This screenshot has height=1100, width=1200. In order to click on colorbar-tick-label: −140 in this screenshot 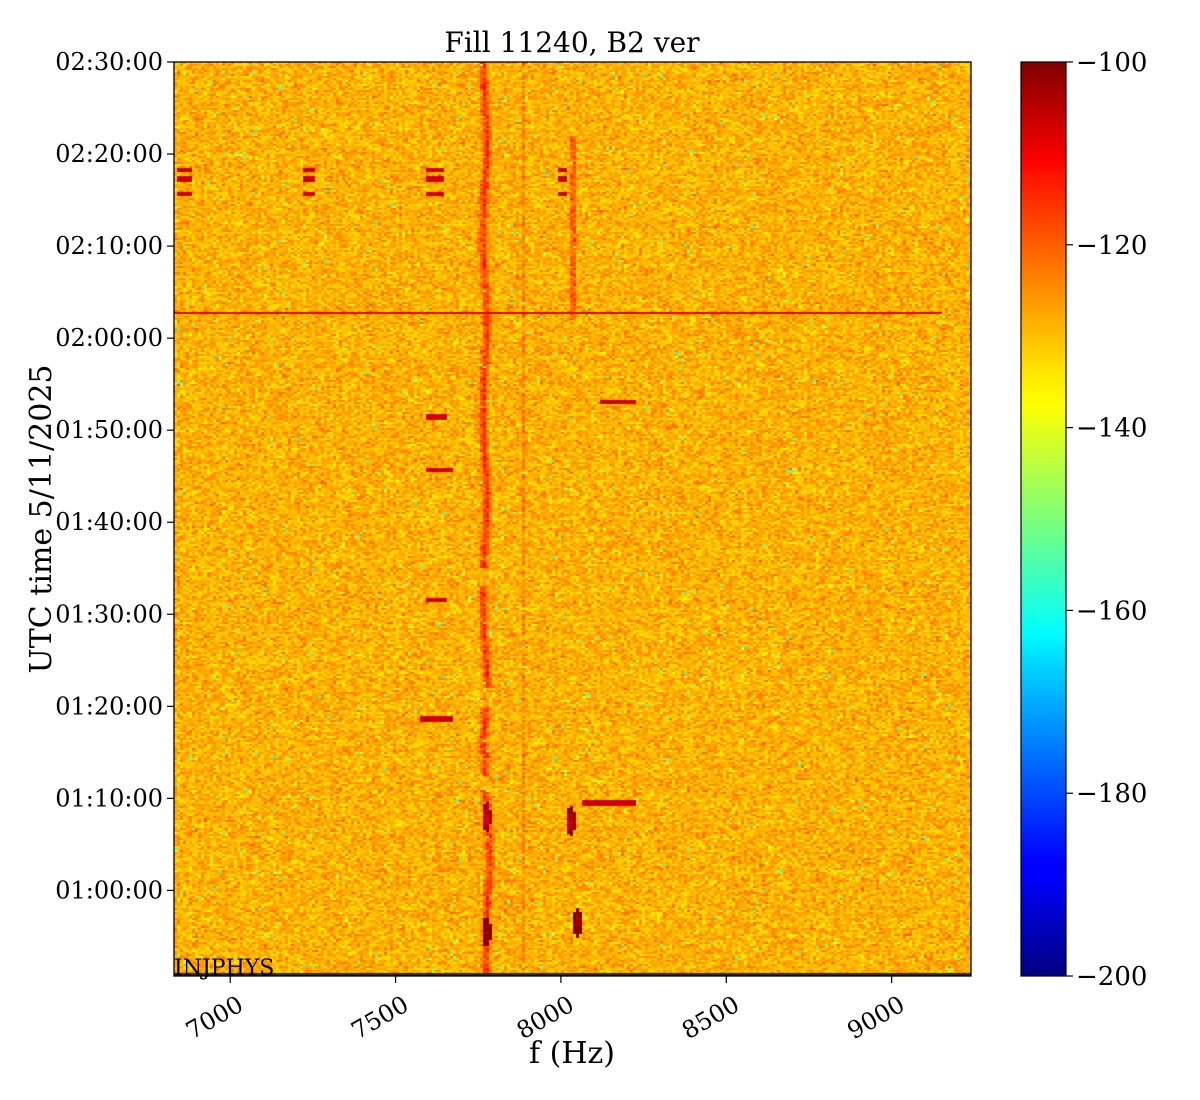, I will do `click(1111, 429)`.